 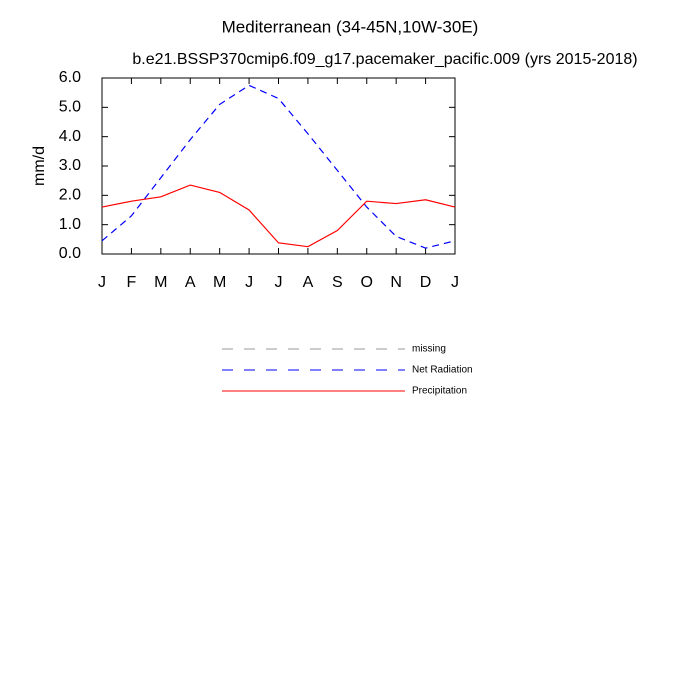 I want to click on x-tick-label: N, so click(x=396, y=282).